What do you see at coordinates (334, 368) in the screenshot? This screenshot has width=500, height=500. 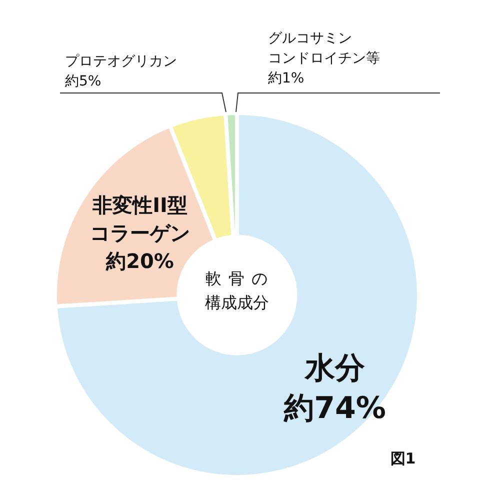 I see `slice-label: 水分` at bounding box center [334, 368].